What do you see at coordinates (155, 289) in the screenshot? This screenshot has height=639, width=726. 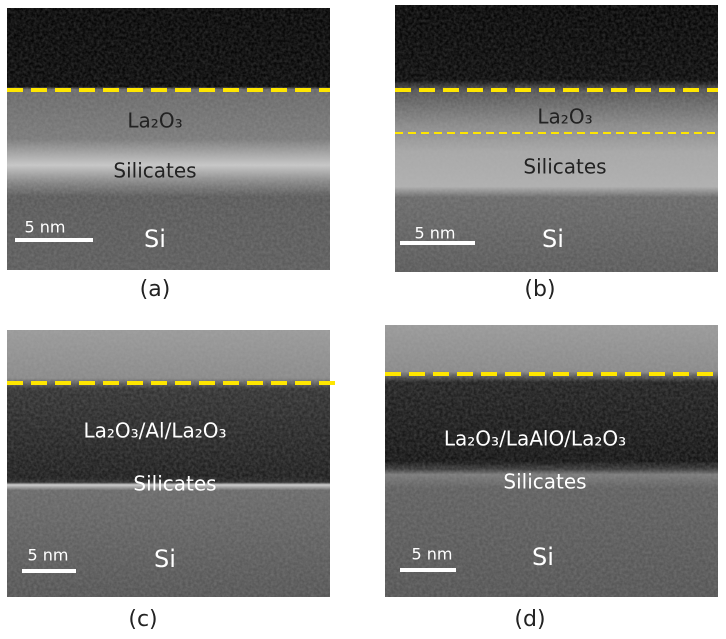 I see `panel-caption: (a)` at bounding box center [155, 289].